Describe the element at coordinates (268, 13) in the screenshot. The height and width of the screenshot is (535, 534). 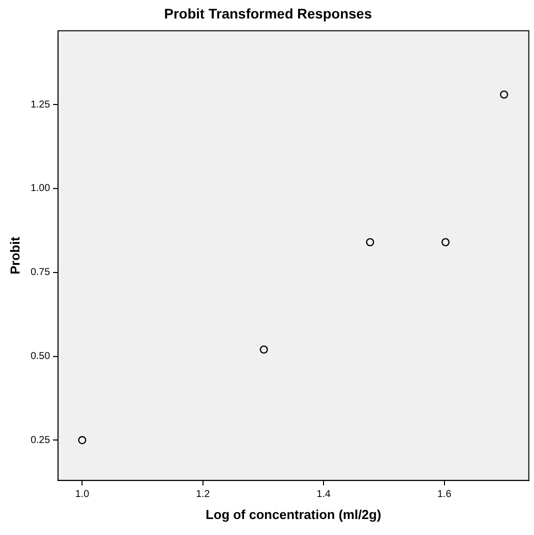
I see `chart-title: Probit Transformed Responses` at that location.